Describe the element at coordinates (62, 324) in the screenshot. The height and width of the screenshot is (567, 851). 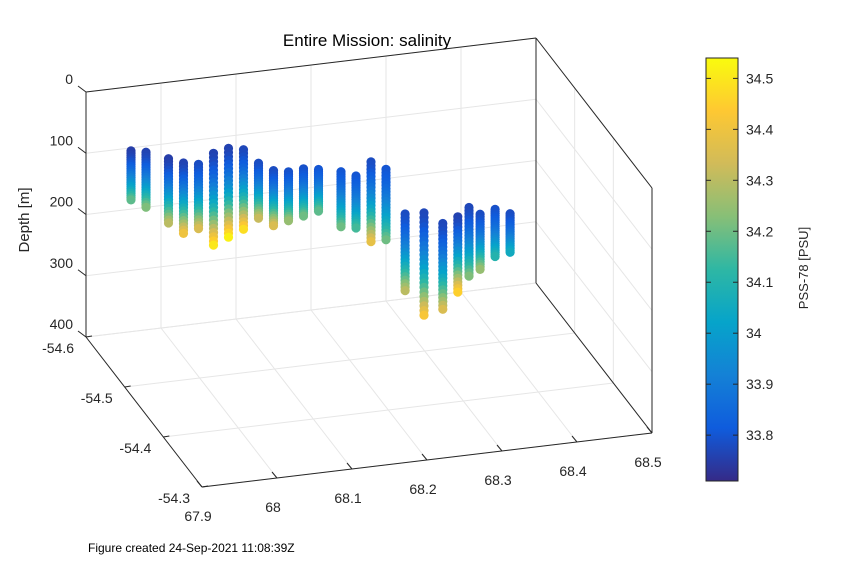
I see `z-tick-label: 400` at that location.